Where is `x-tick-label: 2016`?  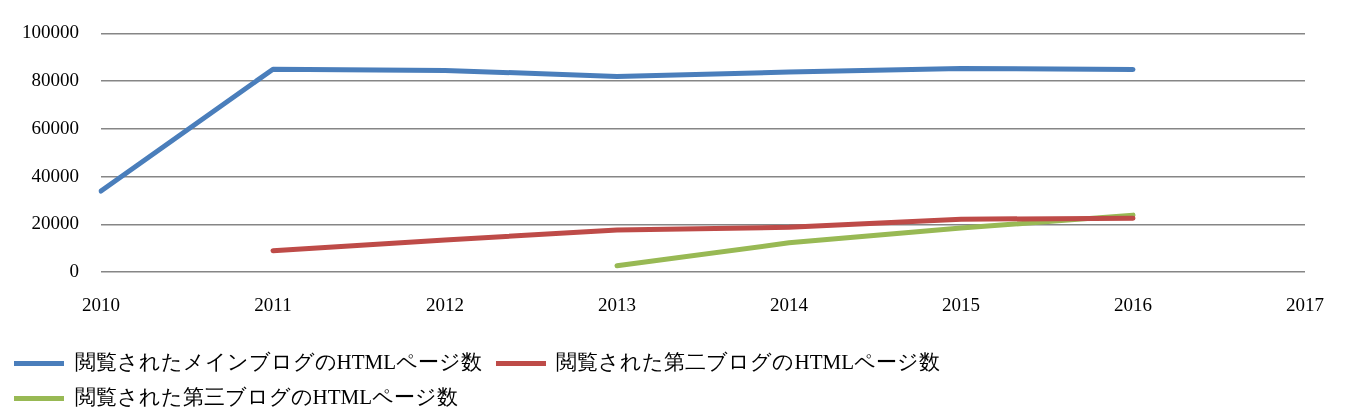
x-tick-label: 2016 is located at coordinates (1133, 304).